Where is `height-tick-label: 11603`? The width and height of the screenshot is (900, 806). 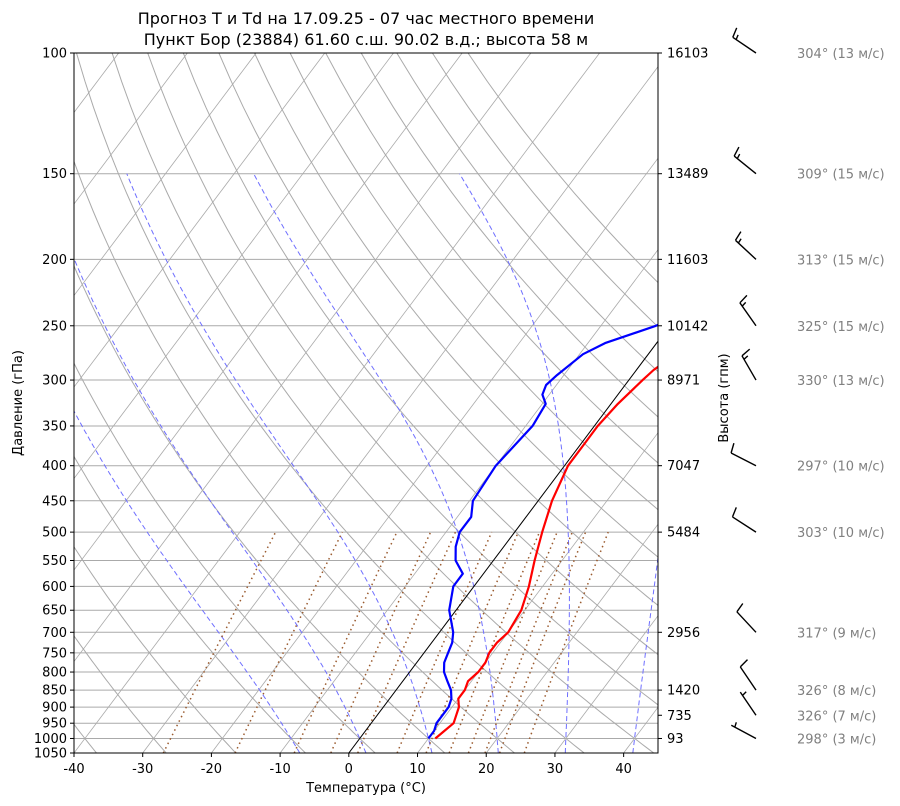
height-tick-label: 11603 is located at coordinates (687, 260).